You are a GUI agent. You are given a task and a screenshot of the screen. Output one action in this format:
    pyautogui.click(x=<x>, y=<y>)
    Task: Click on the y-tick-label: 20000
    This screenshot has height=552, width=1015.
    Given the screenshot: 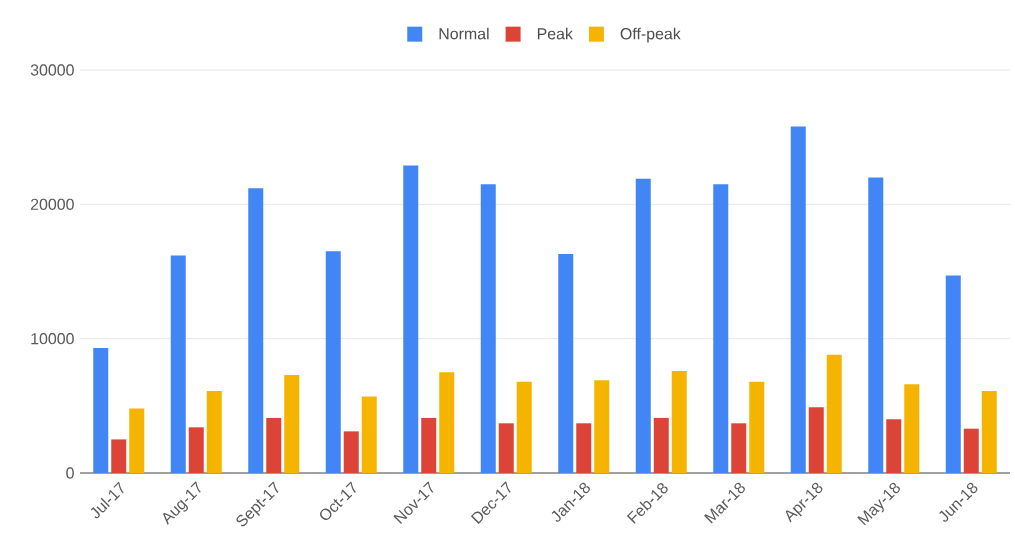 What is the action you would take?
    pyautogui.click(x=52, y=204)
    